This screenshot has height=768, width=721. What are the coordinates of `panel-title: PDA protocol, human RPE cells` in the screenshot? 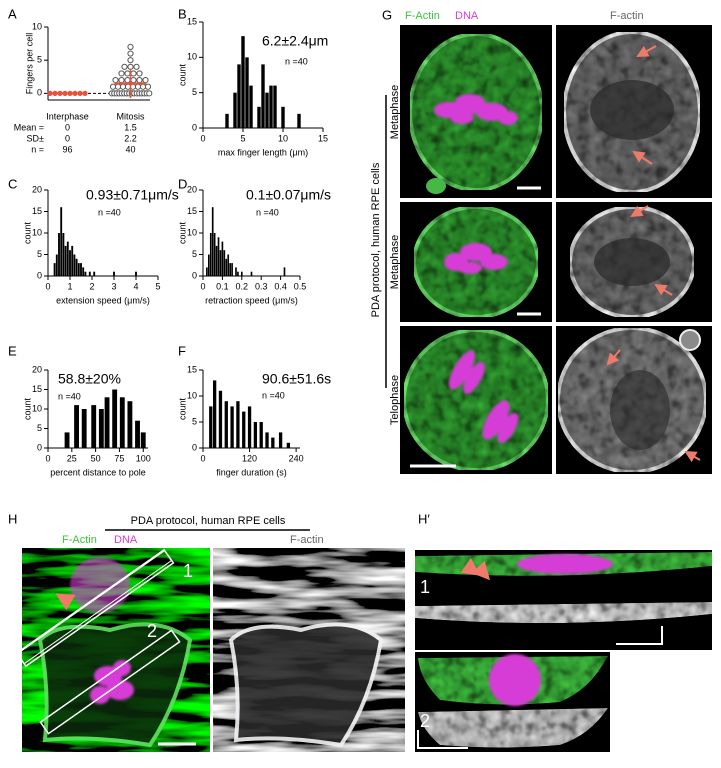 It's located at (208, 521).